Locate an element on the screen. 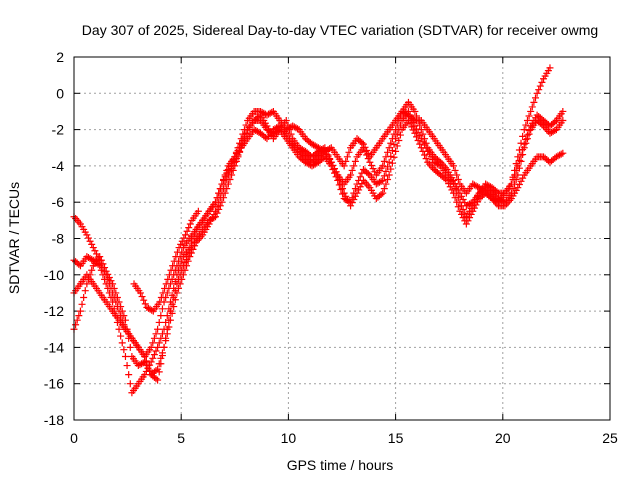 Image resolution: width=640 pixels, height=480 pixels. x-axis-label: GPS time / hours is located at coordinates (340, 465).